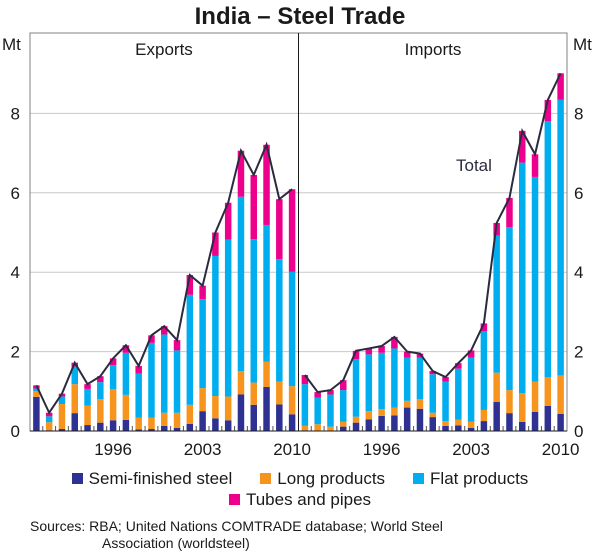 The height and width of the screenshot is (557, 600). What do you see at coordinates (432, 415) in the screenshot?
I see `bar-long-imports-2000` at bounding box center [432, 415].